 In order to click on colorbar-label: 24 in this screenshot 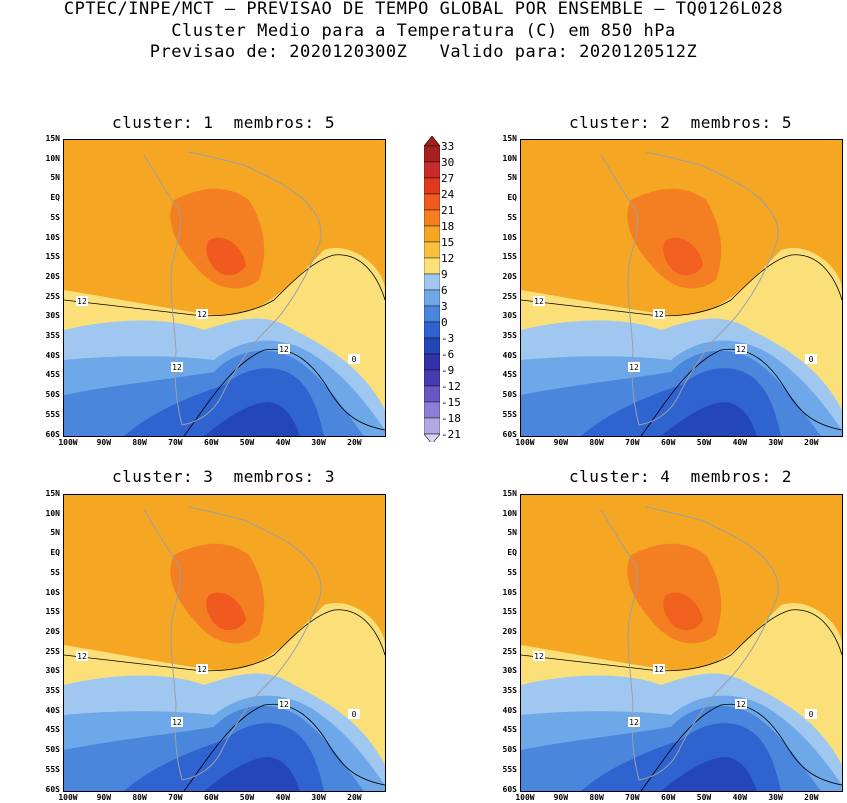, I will do `click(448, 194)`.